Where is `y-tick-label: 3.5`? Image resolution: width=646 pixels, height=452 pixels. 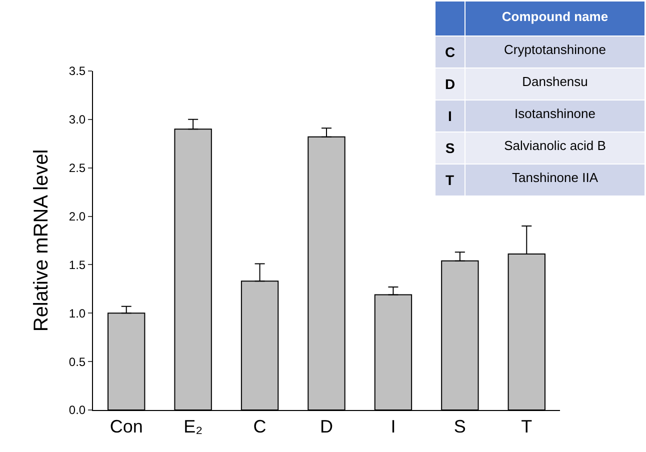
y-tick-label: 3.5 is located at coordinates (77, 71).